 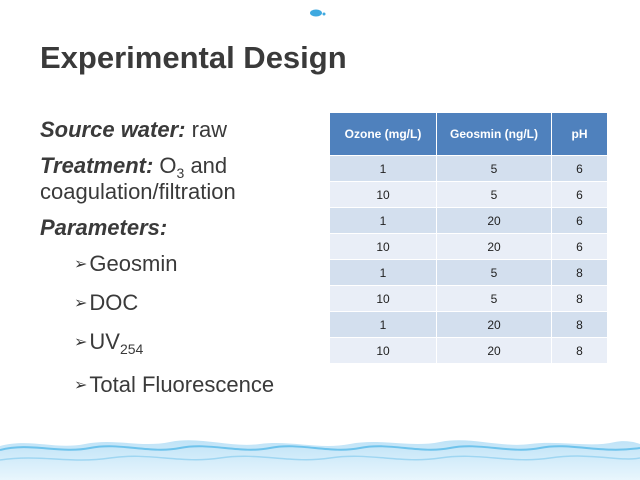 I want to click on parameter-item: ➢DOC, so click(x=174, y=304).